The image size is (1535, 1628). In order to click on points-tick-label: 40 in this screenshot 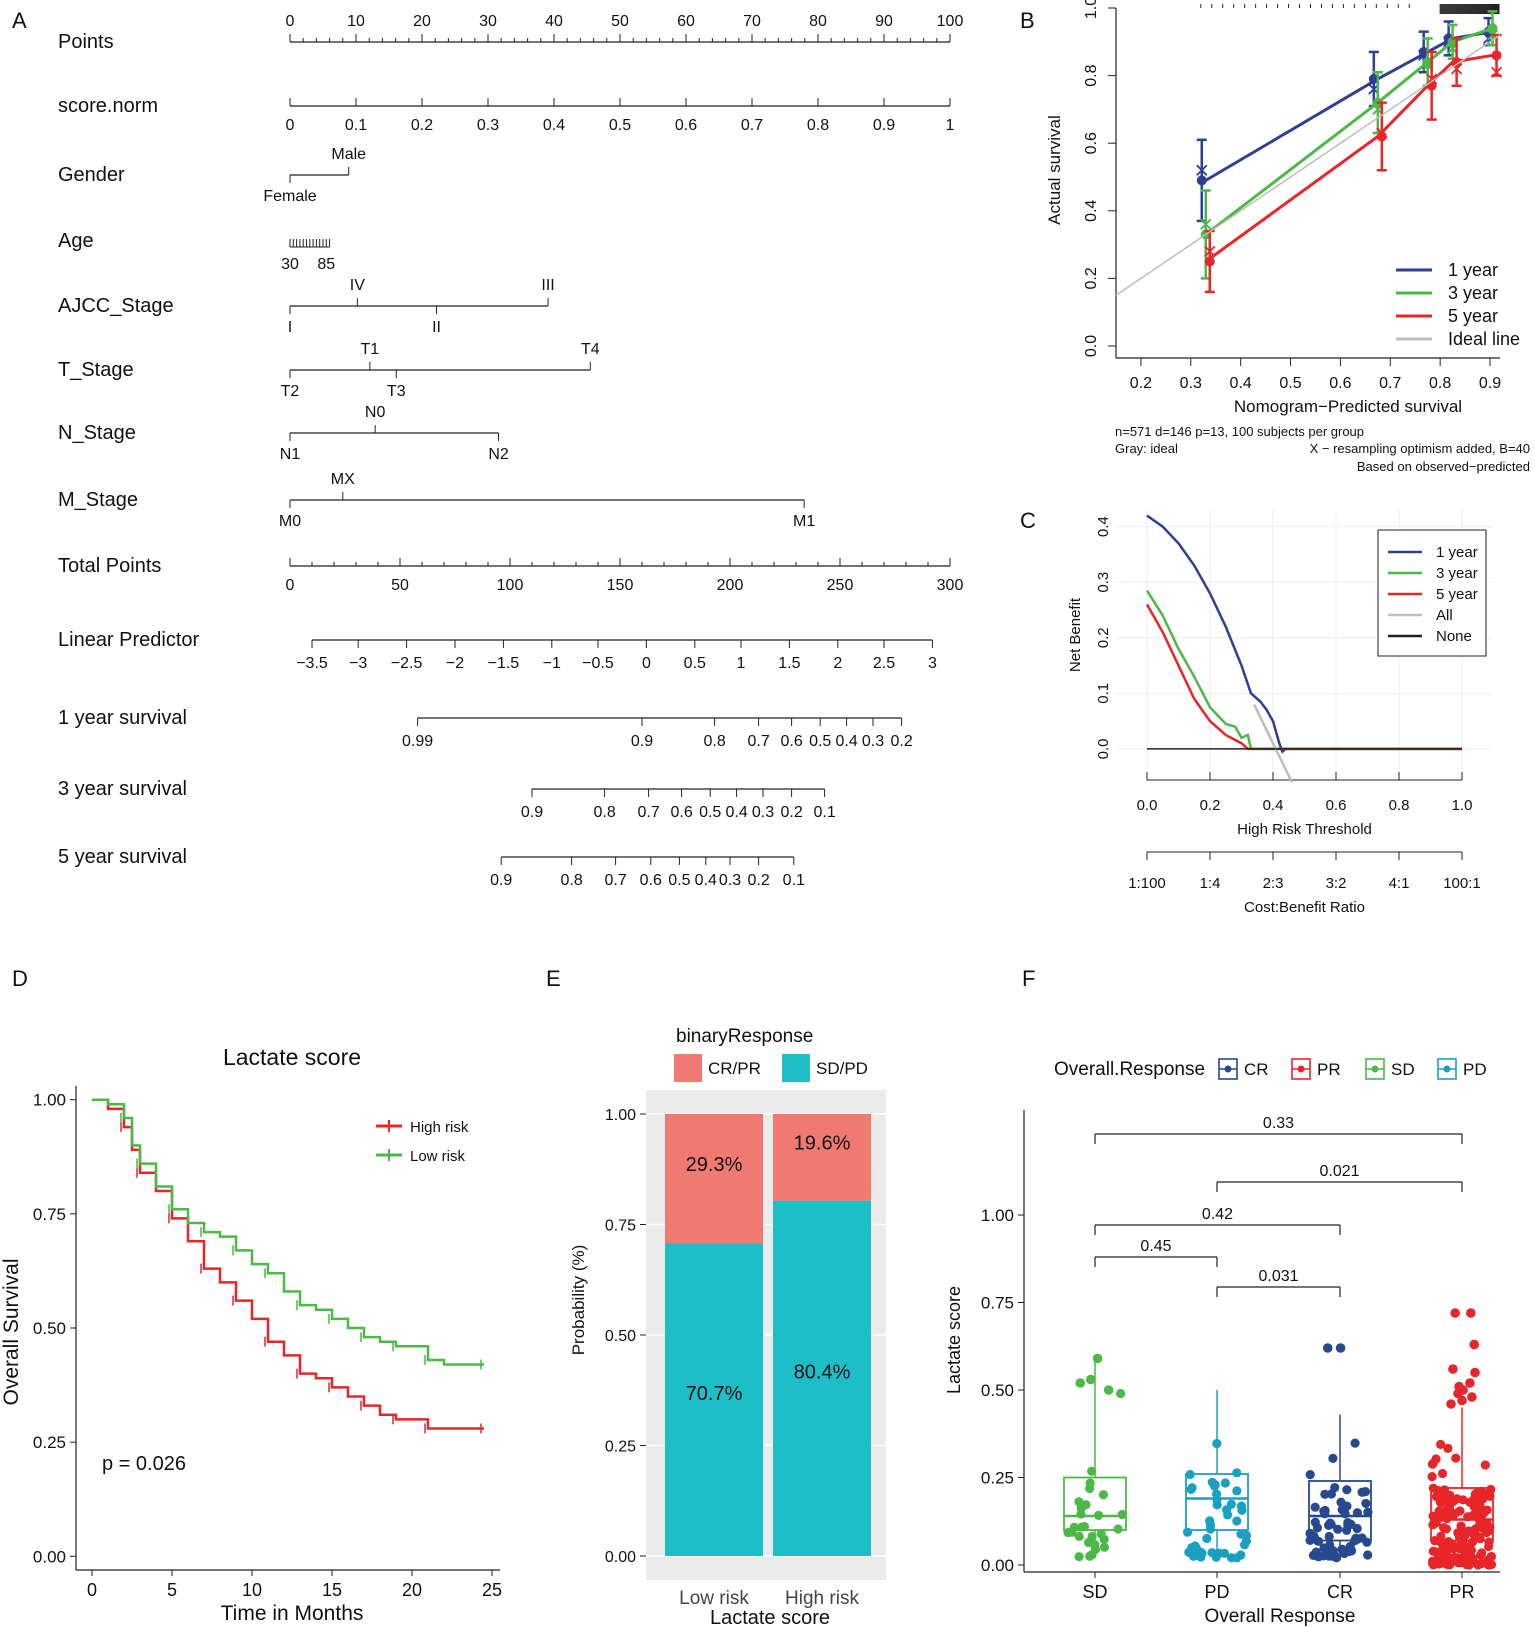, I will do `click(554, 21)`.